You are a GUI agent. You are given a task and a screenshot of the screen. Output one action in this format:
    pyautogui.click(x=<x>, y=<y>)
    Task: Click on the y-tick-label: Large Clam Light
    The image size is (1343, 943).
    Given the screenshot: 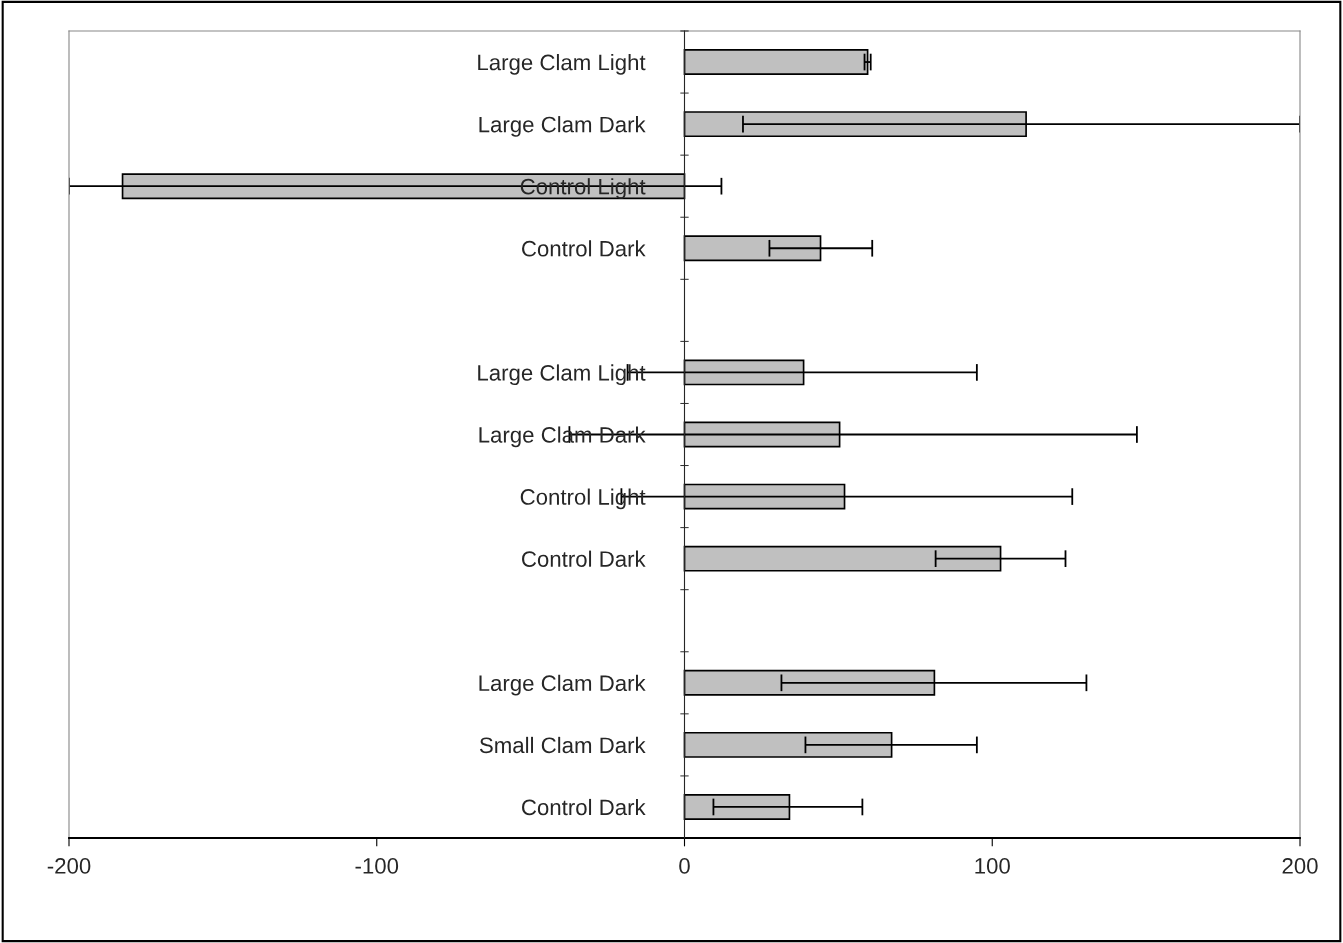 What is the action you would take?
    pyautogui.click(x=562, y=64)
    